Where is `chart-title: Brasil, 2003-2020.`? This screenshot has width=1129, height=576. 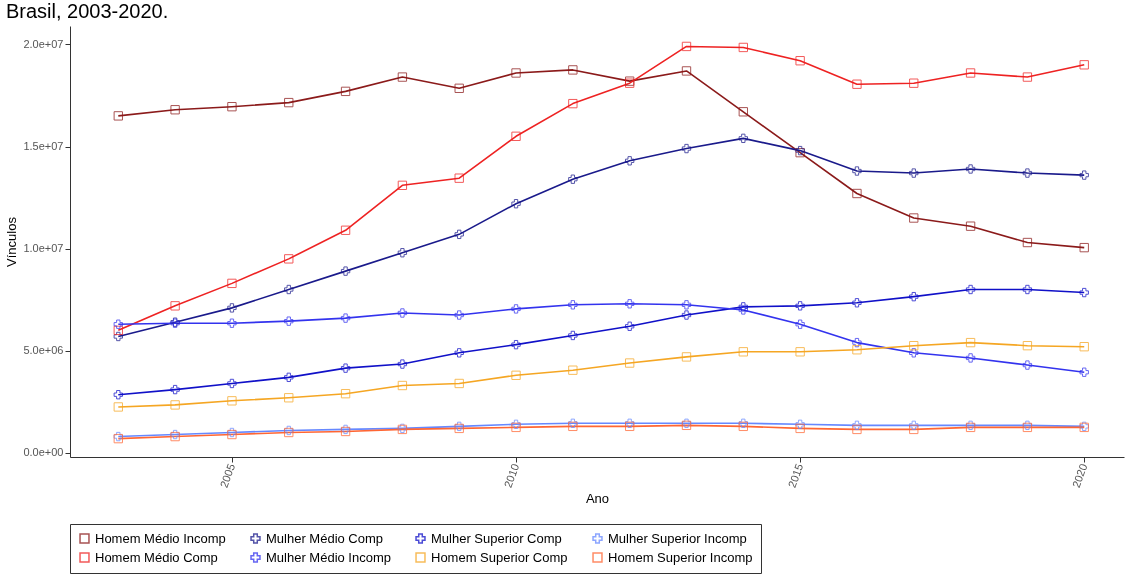
chart-title: Brasil, 2003-2020. is located at coordinates (87, 11).